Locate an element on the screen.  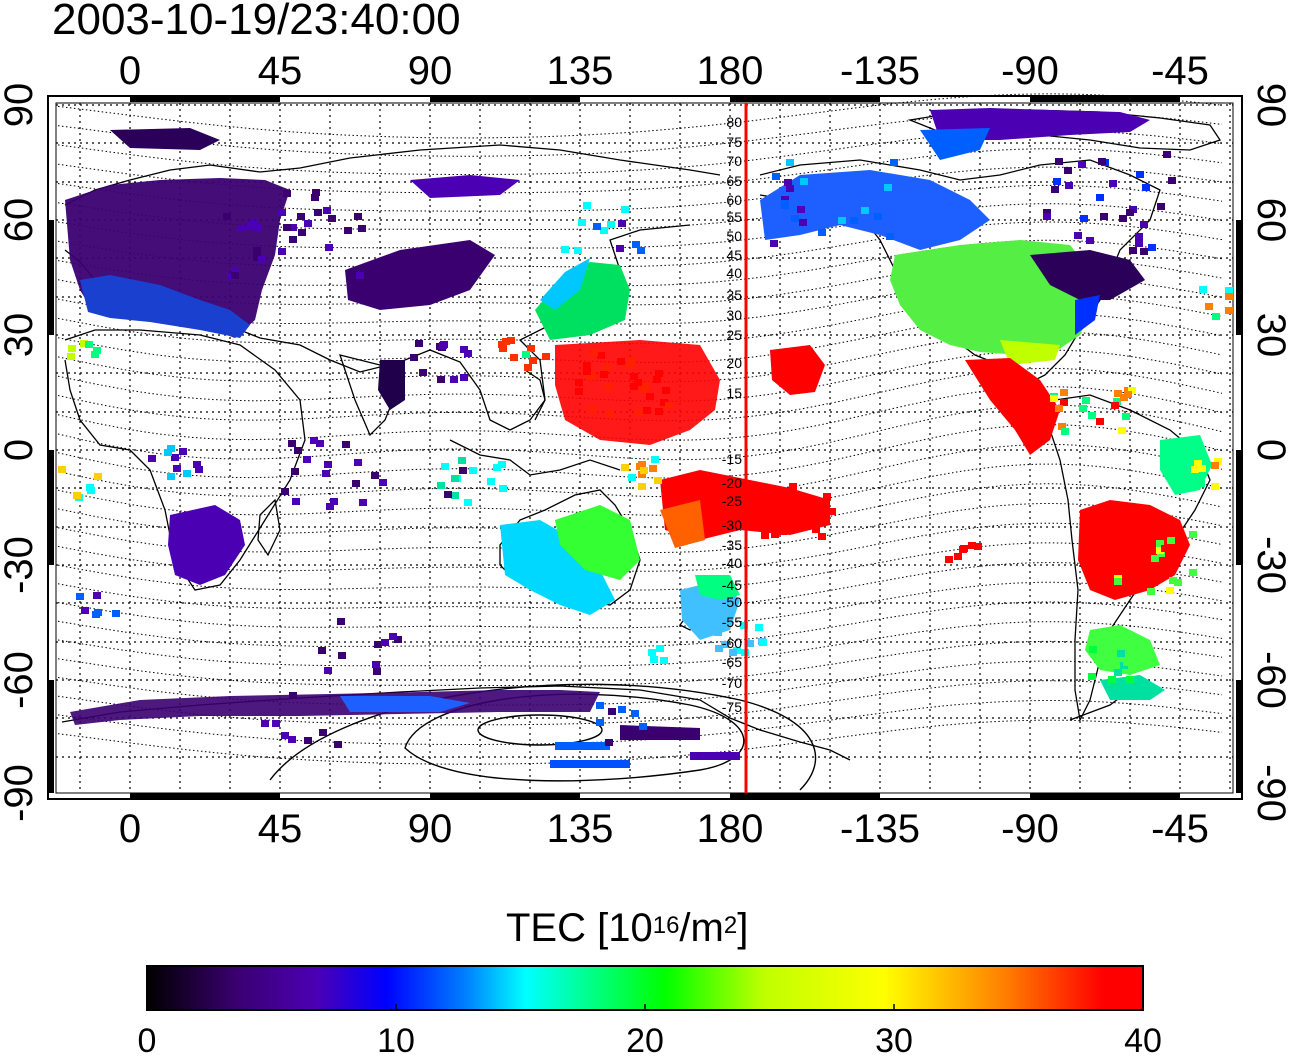
dip-latitude-label: 15 is located at coordinates (734, 393).